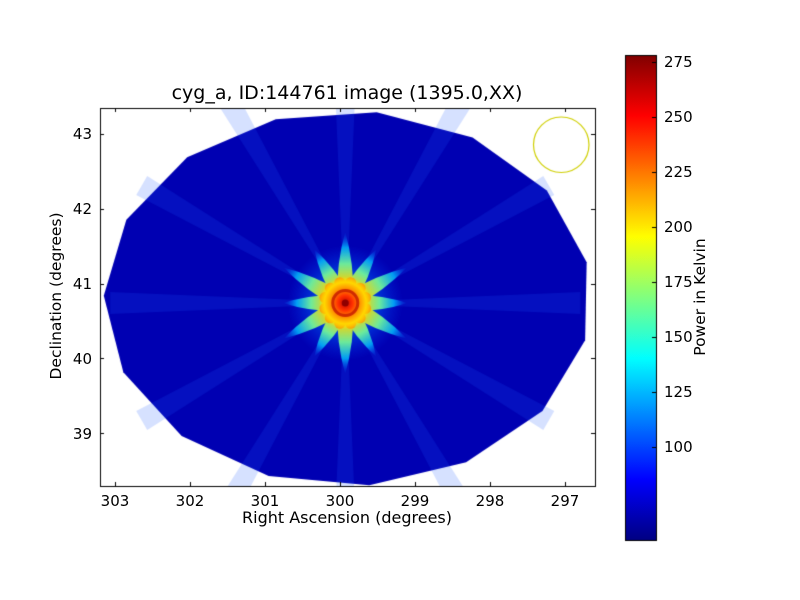  Describe the element at coordinates (82, 433) in the screenshot. I see `y-tick-label: 39` at that location.